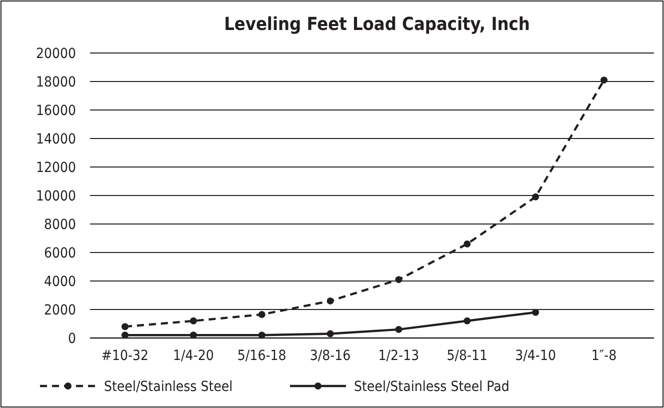 The width and height of the screenshot is (664, 408). Describe the element at coordinates (604, 356) in the screenshot. I see `x-tick-label: 1″-8` at that location.